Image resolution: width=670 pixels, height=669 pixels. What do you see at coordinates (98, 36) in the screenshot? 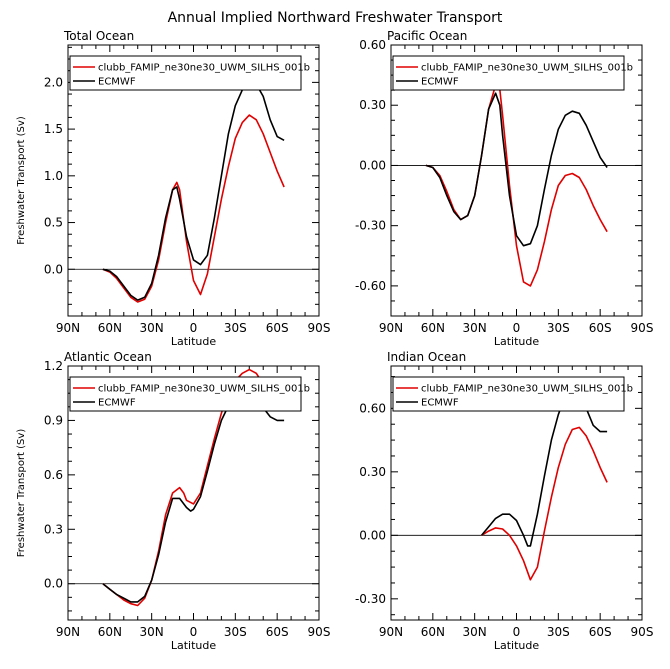
I see `panel-title: Total Ocean` at bounding box center [98, 36].